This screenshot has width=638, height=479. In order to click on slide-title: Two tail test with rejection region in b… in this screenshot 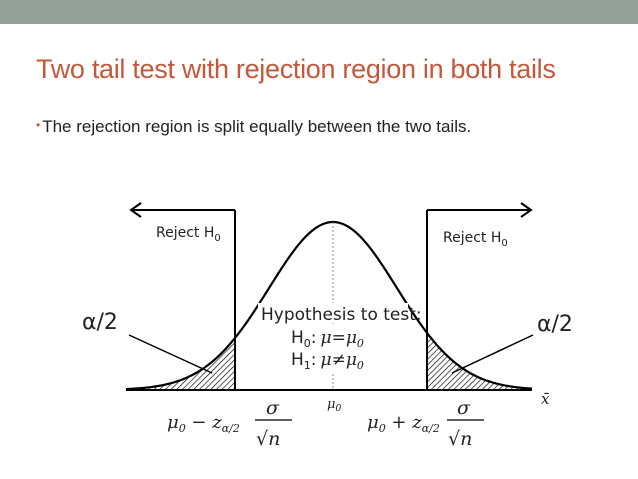, I will do `click(296, 69)`.